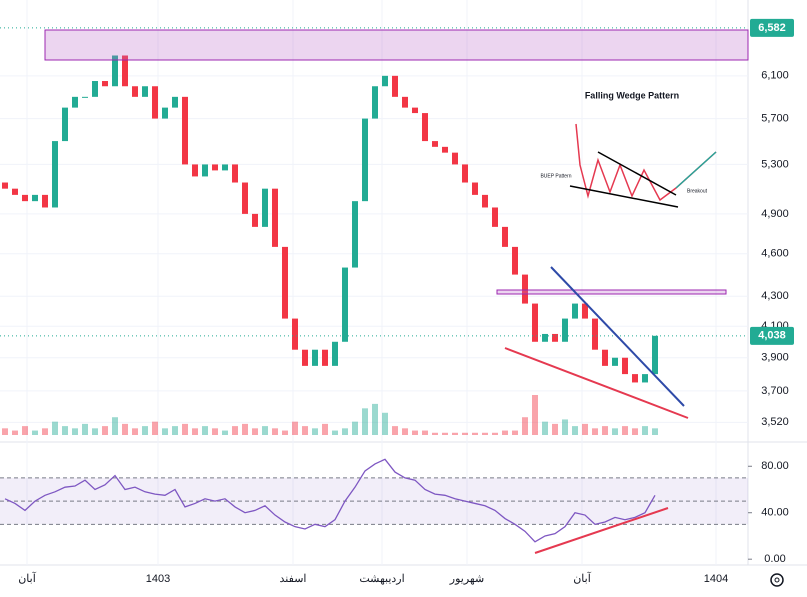 The height and width of the screenshot is (597, 807). Describe the element at coordinates (775, 296) in the screenshot. I see `y-tick-label: 4,300` at that location.